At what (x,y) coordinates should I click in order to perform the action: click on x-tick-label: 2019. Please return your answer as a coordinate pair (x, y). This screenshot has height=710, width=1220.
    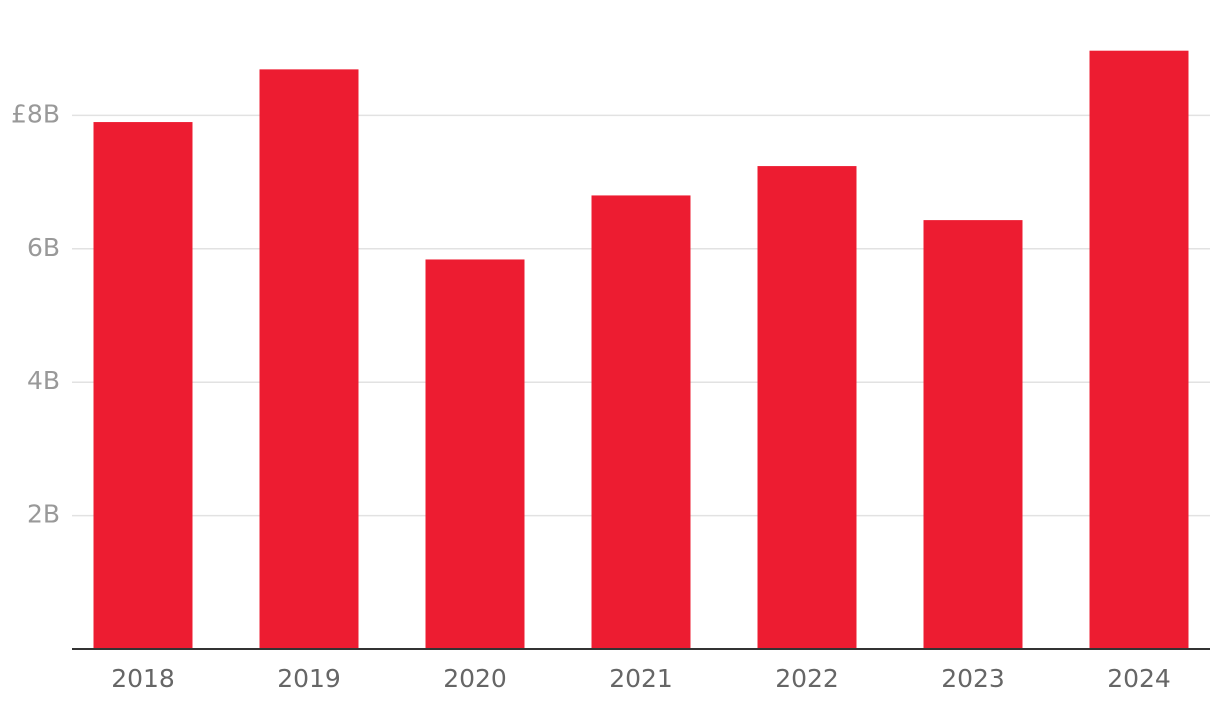
    Looking at the image, I should click on (309, 678).